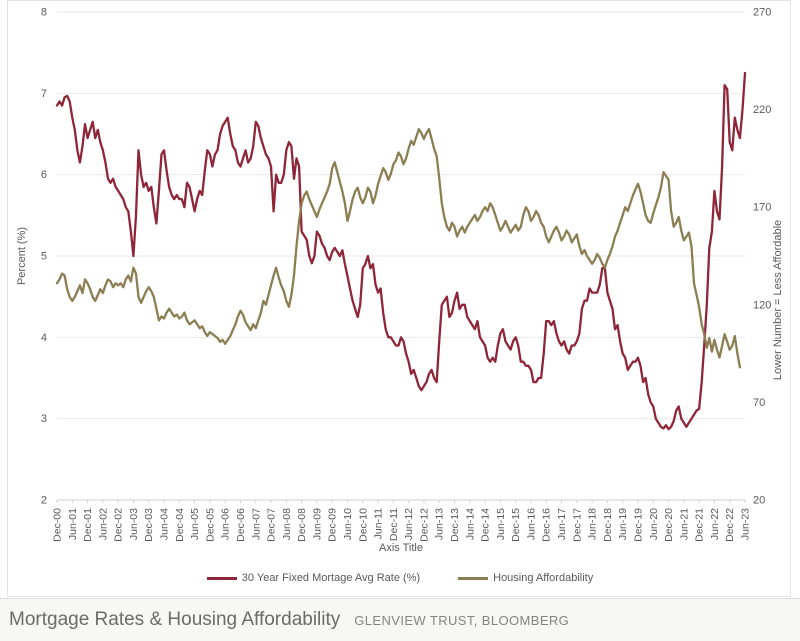 The height and width of the screenshot is (641, 800). I want to click on x-tick-label: Dec-11, so click(394, 524).